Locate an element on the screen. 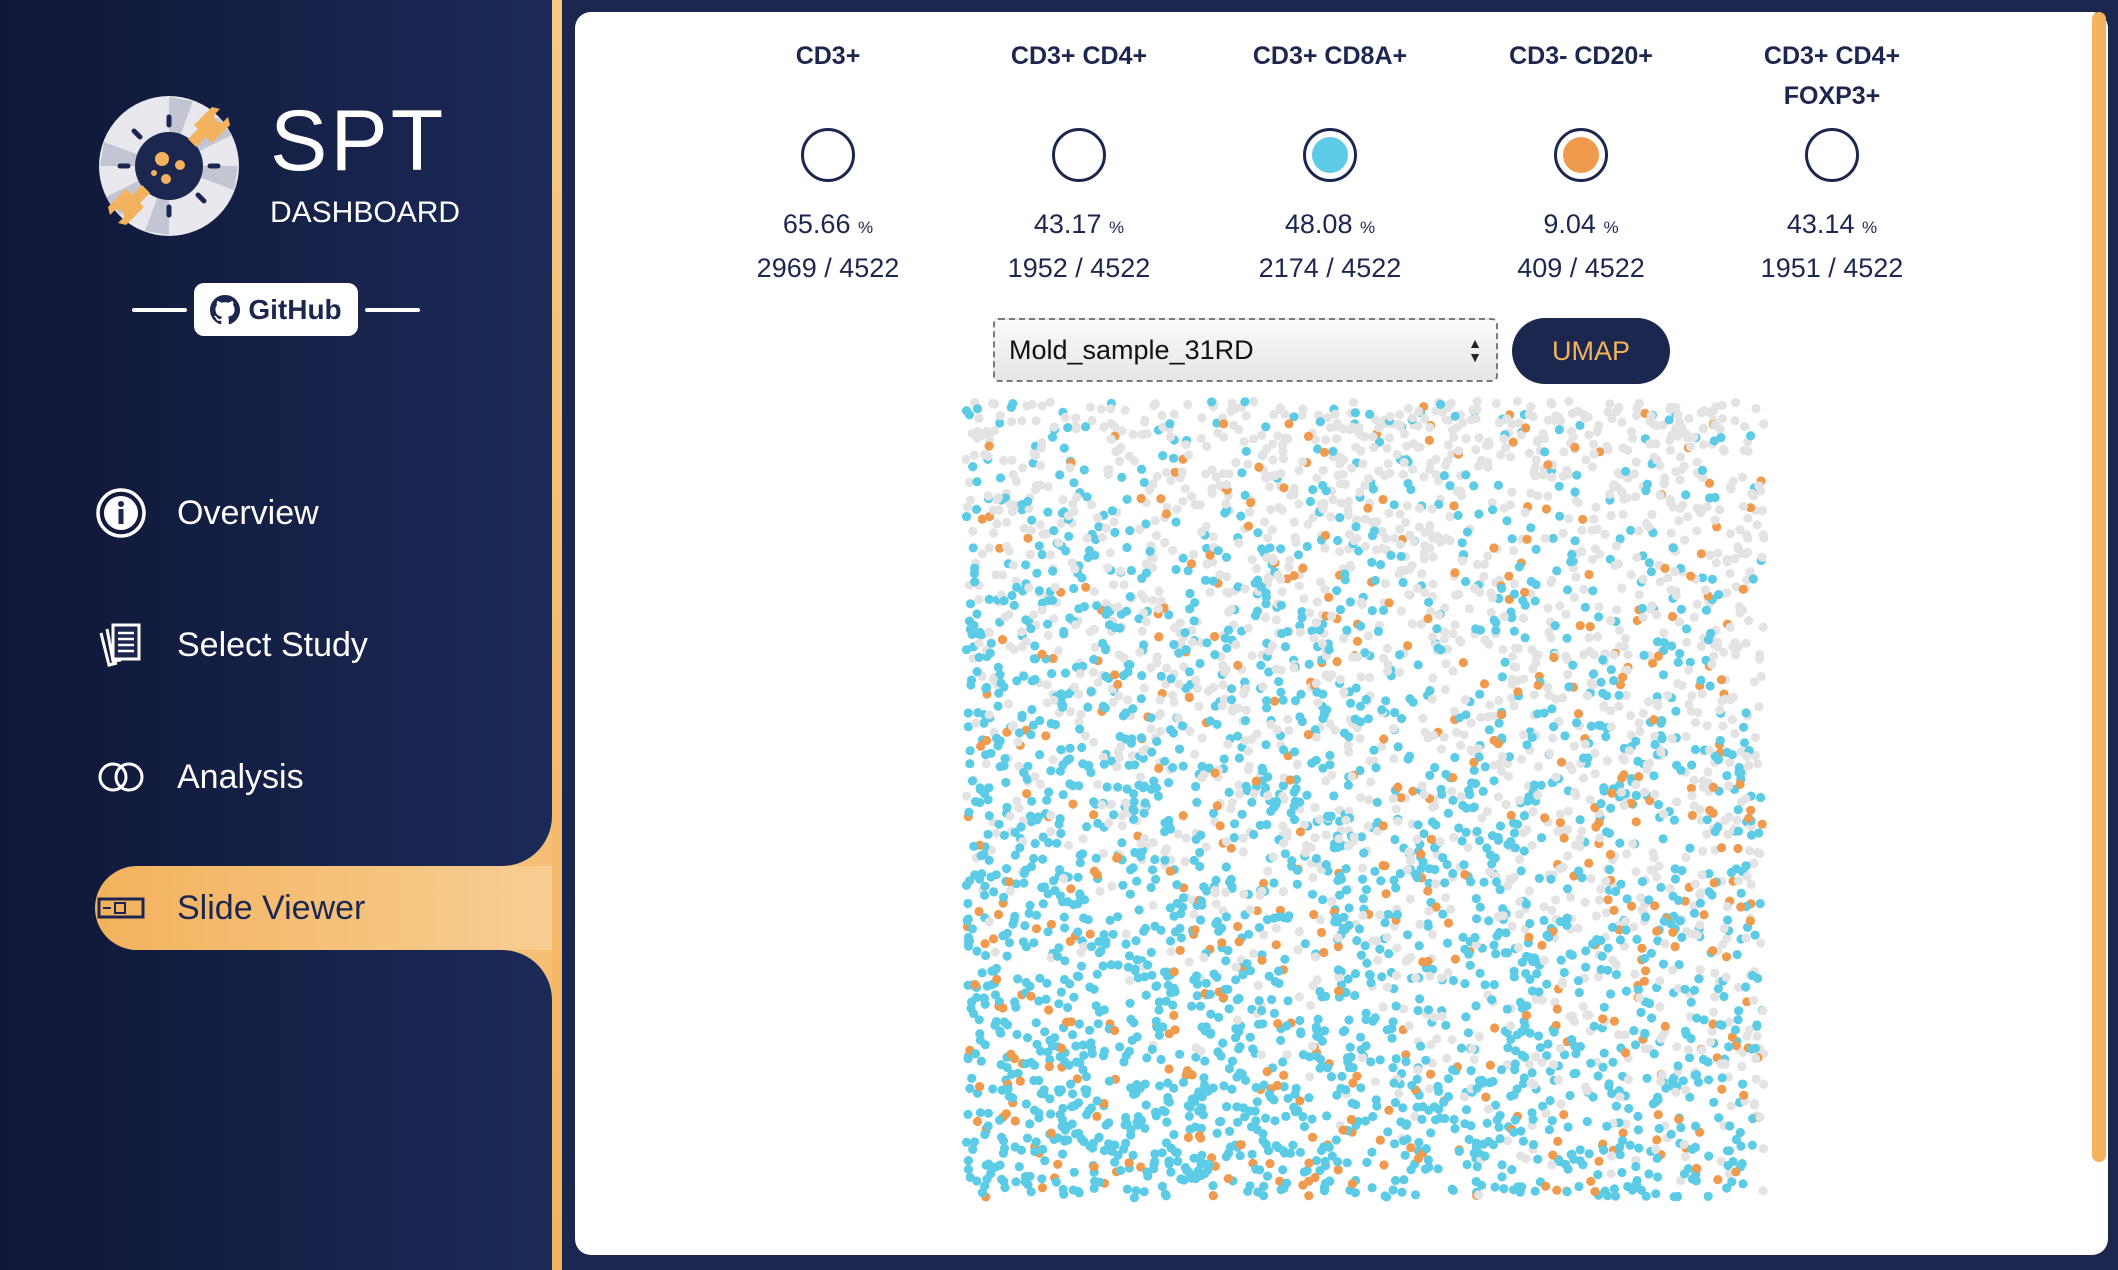 The image size is (2118, 1270). nav-label: Analysis is located at coordinates (240, 776).